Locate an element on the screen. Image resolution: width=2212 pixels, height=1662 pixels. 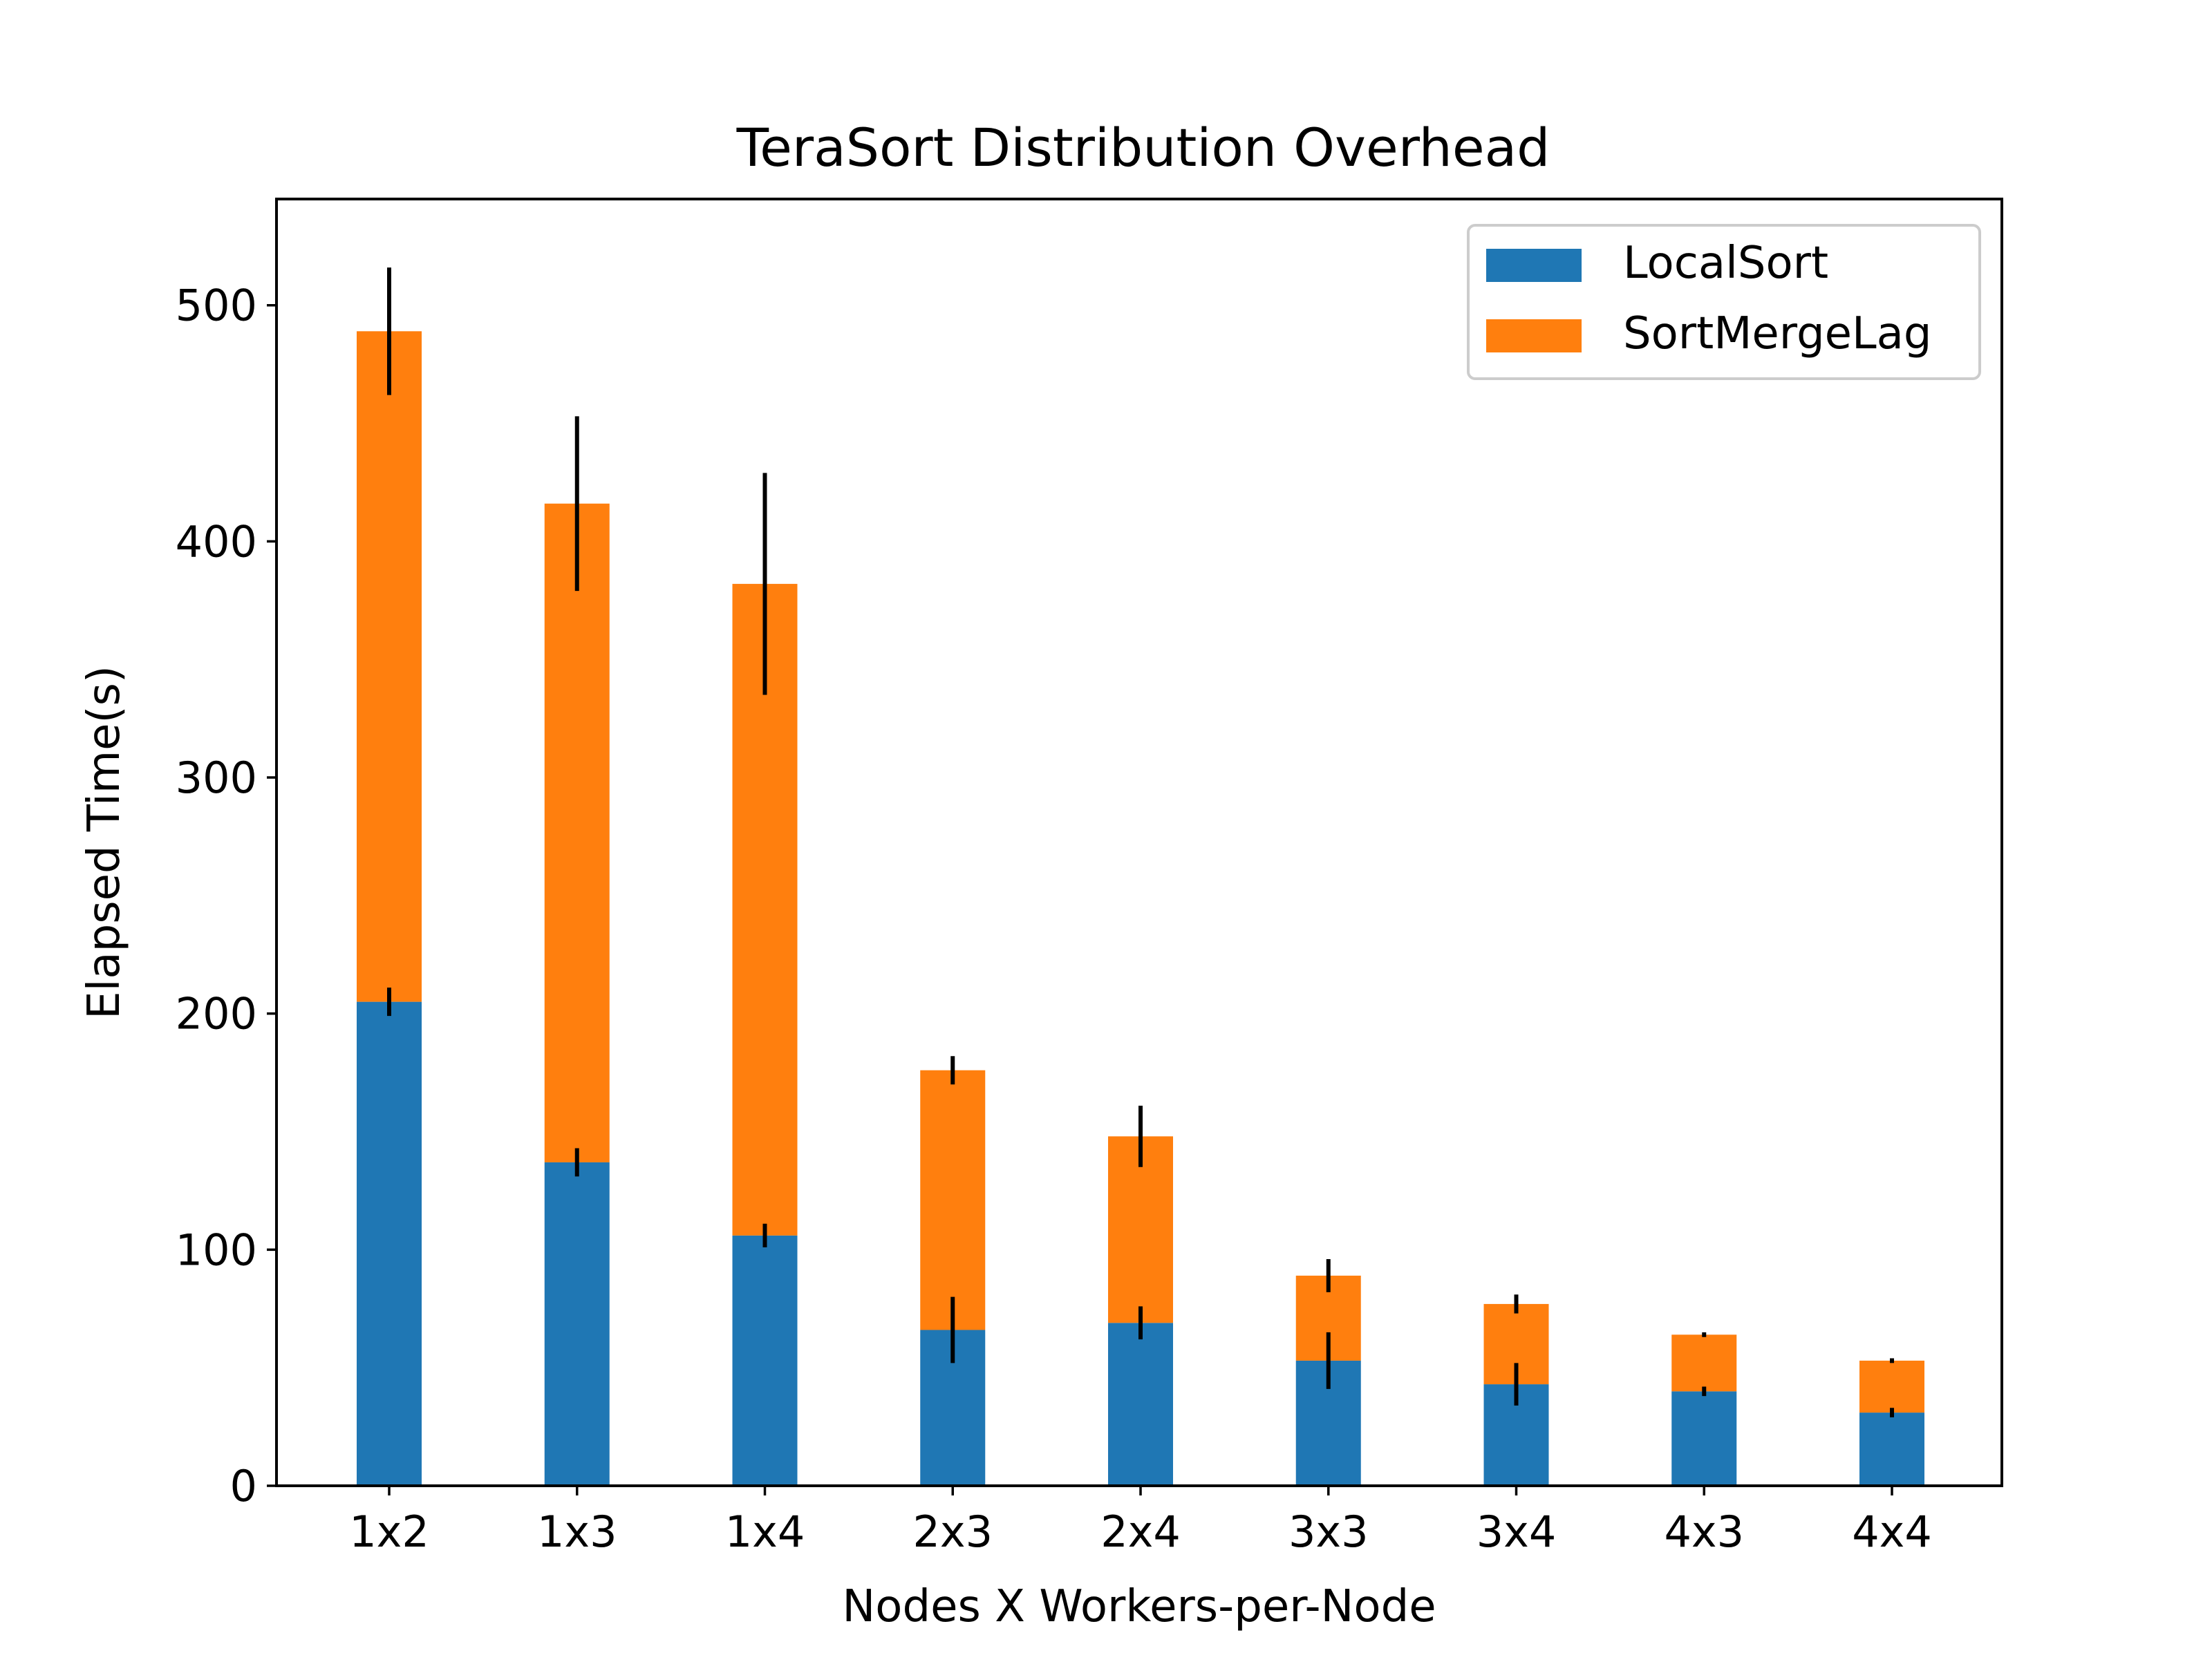
bar-localsort-4x3 is located at coordinates (1704, 1438).